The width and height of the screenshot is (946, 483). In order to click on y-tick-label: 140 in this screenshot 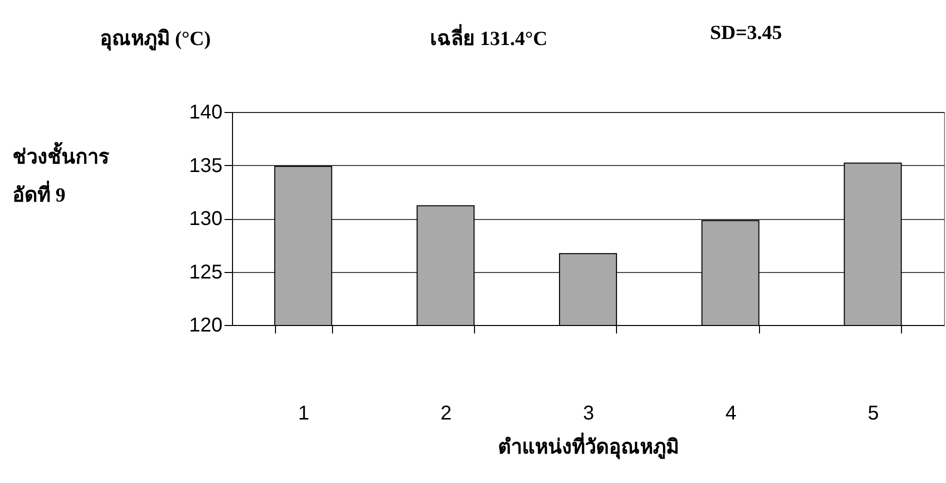, I will do `click(205, 113)`.